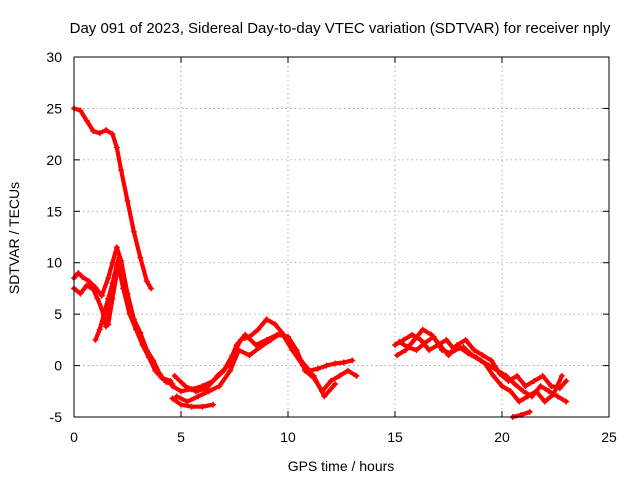  Describe the element at coordinates (341, 466) in the screenshot. I see `x-axis-label: GPS time / hours` at that location.